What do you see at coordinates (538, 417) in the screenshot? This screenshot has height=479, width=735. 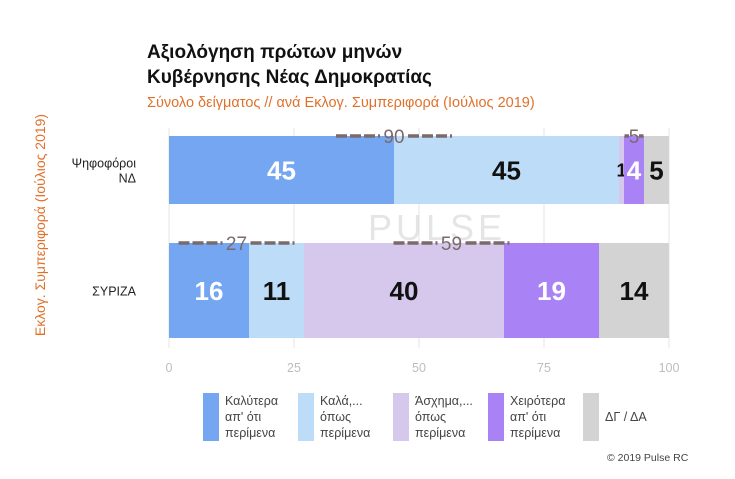 I see `legend-label: Χειρότερα απ' ότι περίμενα` at bounding box center [538, 417].